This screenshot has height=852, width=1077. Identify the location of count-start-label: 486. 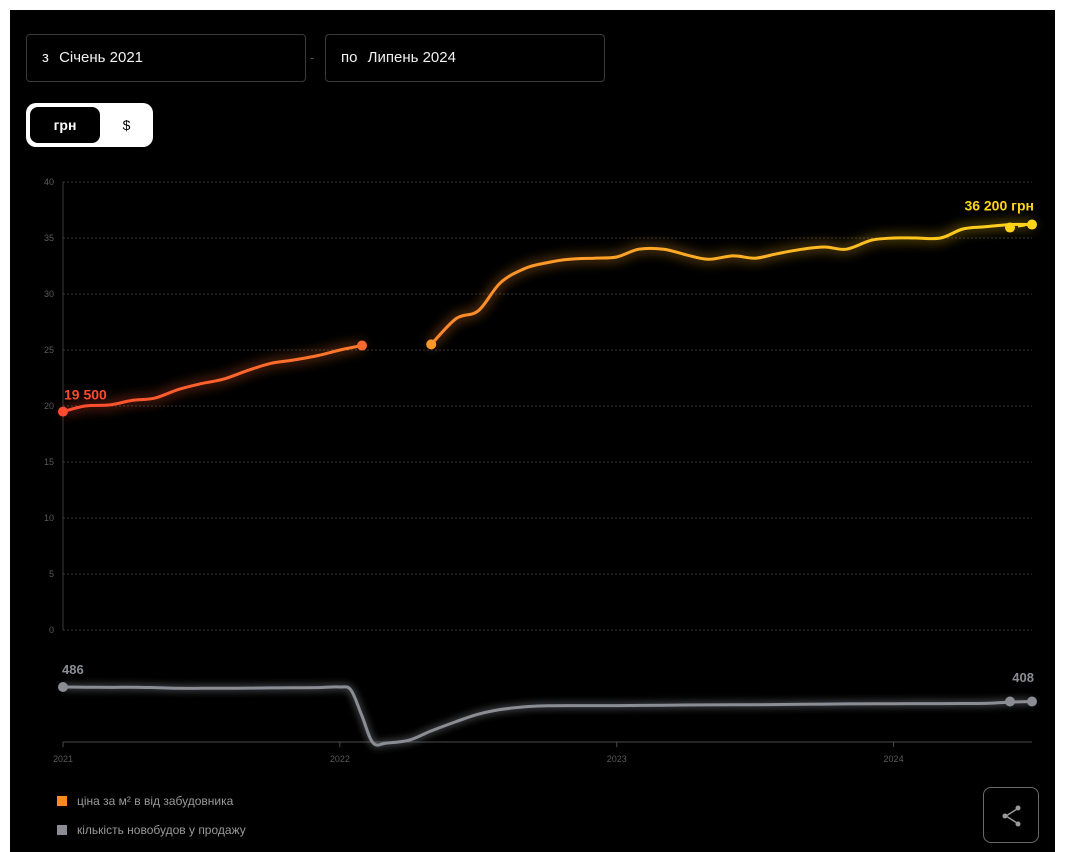
(73, 669).